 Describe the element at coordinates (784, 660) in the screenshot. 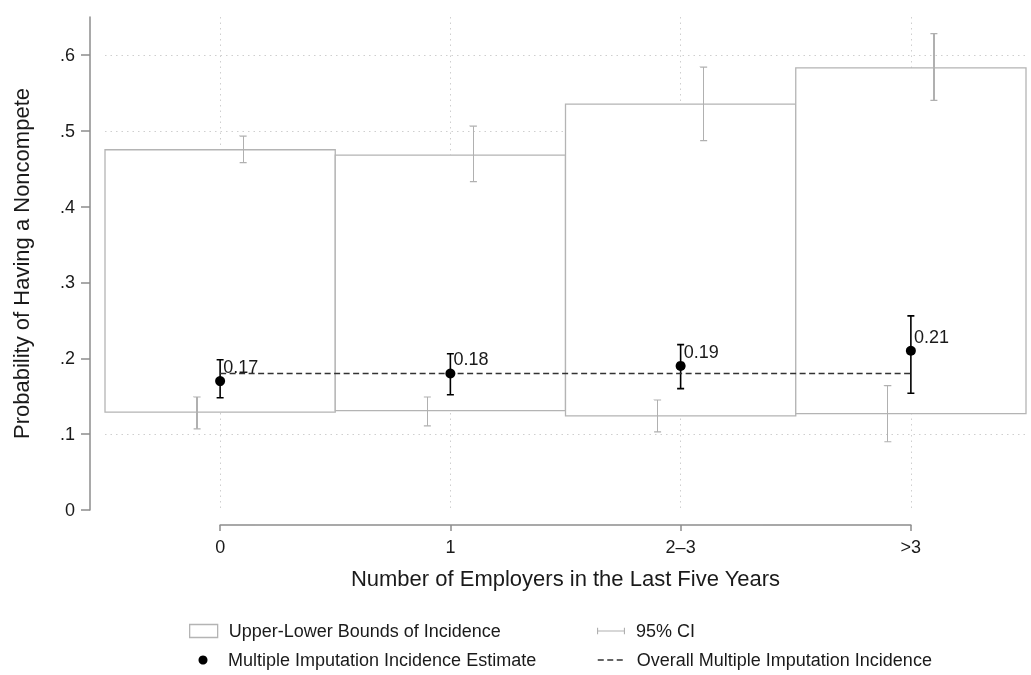

I see `legend-label: Overall Multiple Imputation Incidence` at that location.